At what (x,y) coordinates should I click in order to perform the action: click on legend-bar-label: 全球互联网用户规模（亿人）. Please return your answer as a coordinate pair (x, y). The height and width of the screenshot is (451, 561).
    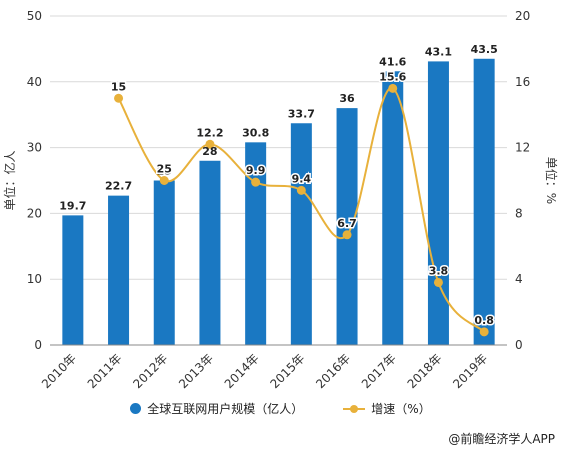
    Looking at the image, I should click on (225, 409).